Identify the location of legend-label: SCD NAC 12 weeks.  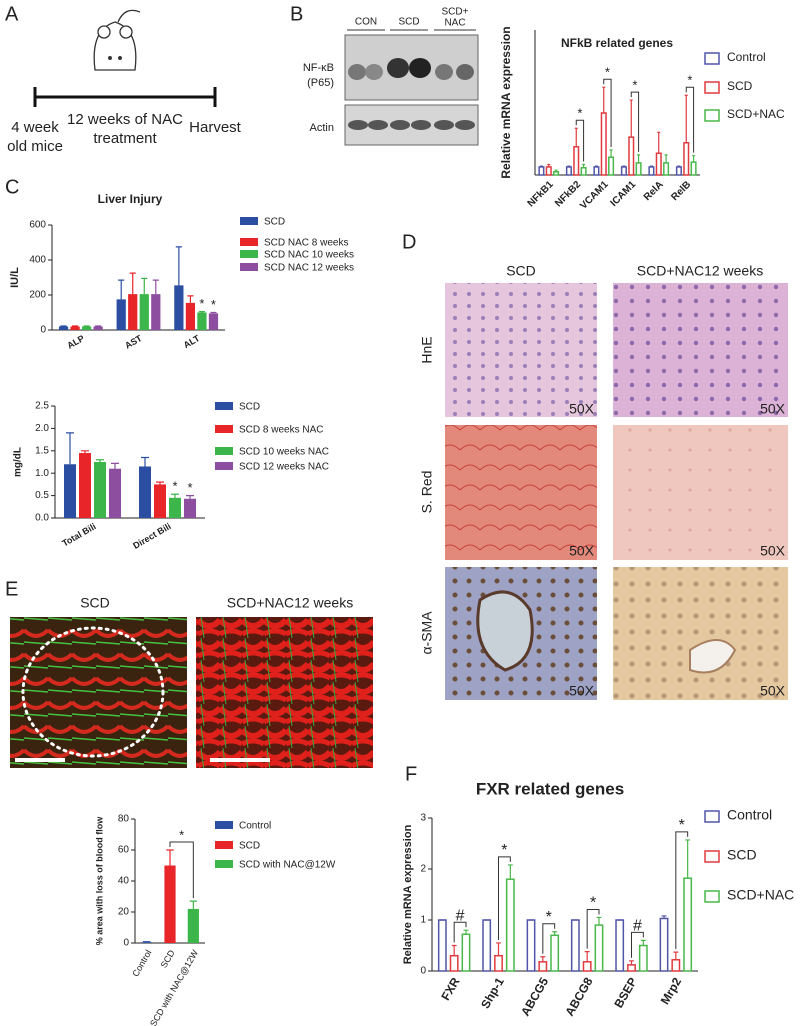
(309, 268).